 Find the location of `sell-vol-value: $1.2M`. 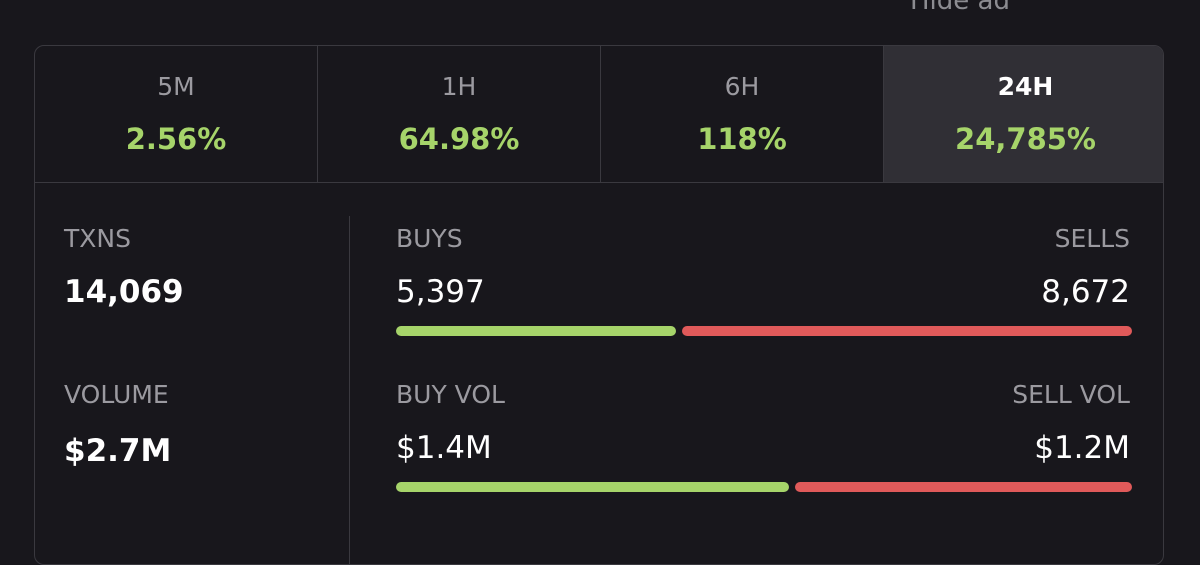

sell-vol-value: $1.2M is located at coordinates (1082, 448).